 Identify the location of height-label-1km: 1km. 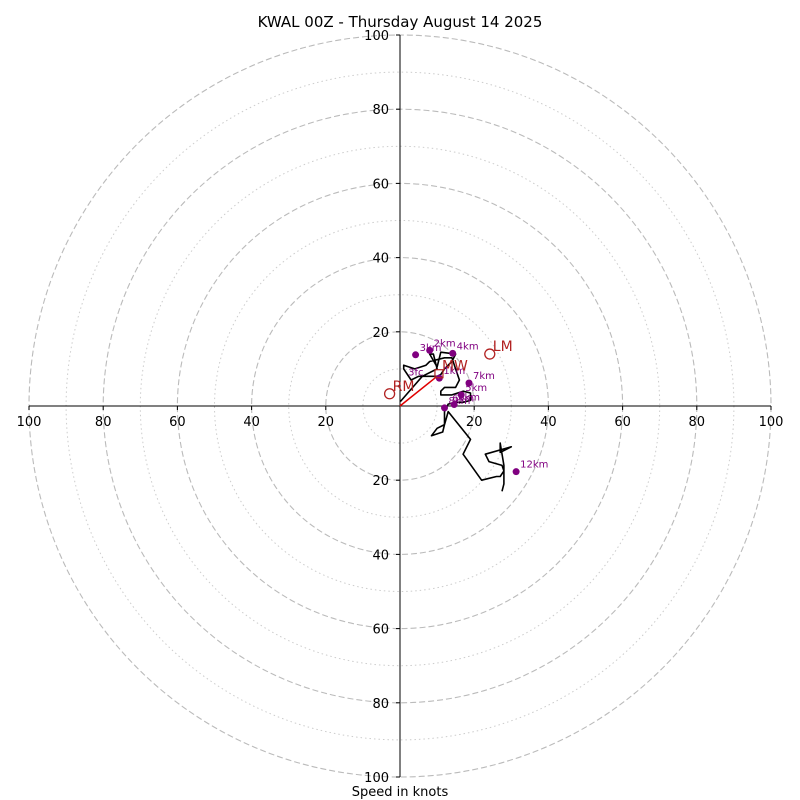
(454, 371).